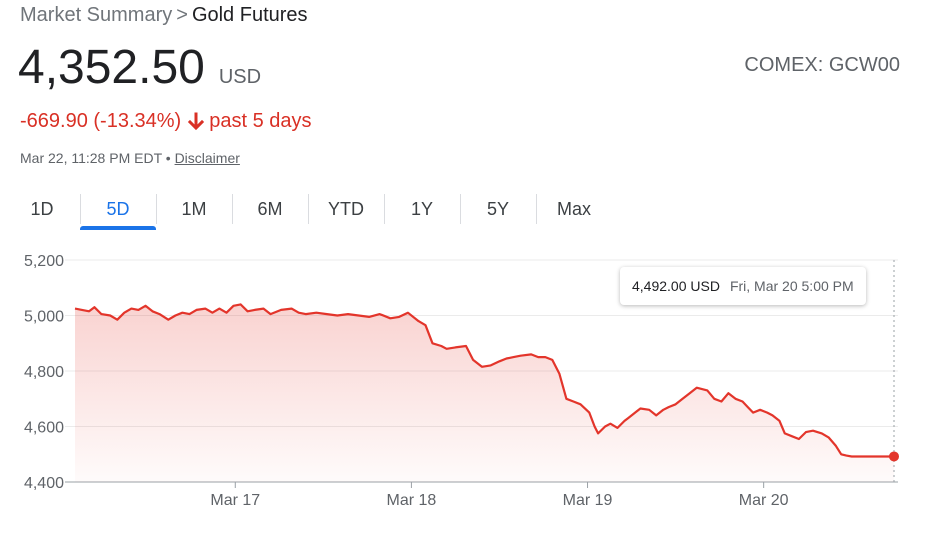  Describe the element at coordinates (249, 15) in the screenshot. I see `breadcrumb-current: Gold Futures` at that location.